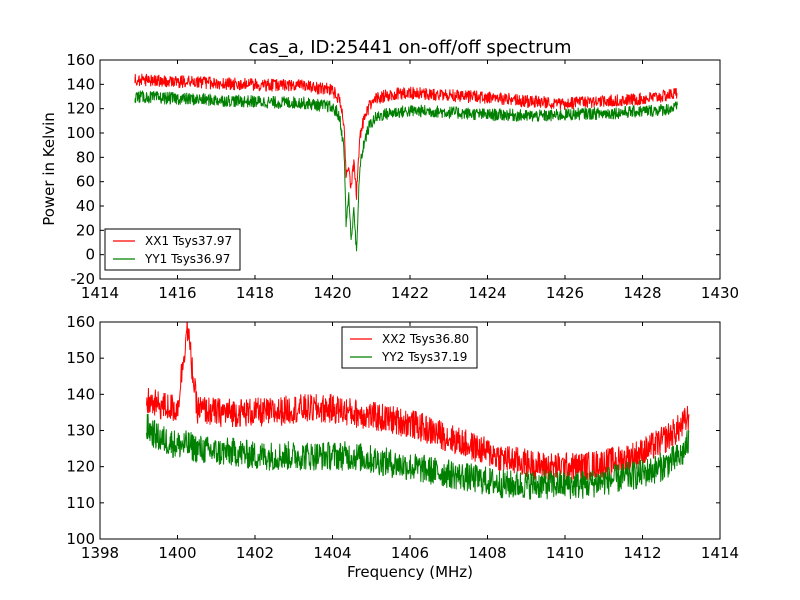 The width and height of the screenshot is (800, 600). I want to click on y-tick-label: 20, so click(85, 230).